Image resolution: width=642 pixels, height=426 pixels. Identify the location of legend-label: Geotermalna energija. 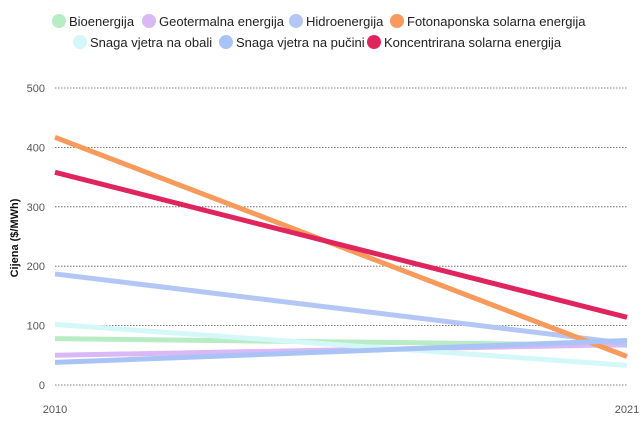
(222, 21).